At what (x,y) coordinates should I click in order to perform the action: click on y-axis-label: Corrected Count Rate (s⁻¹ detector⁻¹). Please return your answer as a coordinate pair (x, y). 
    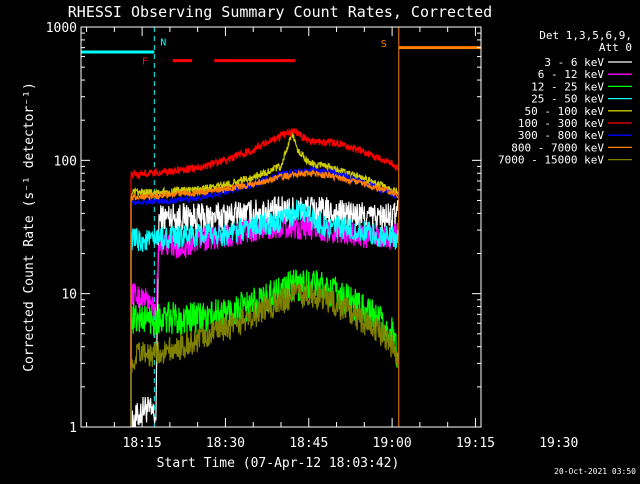
    Looking at the image, I should click on (29, 227).